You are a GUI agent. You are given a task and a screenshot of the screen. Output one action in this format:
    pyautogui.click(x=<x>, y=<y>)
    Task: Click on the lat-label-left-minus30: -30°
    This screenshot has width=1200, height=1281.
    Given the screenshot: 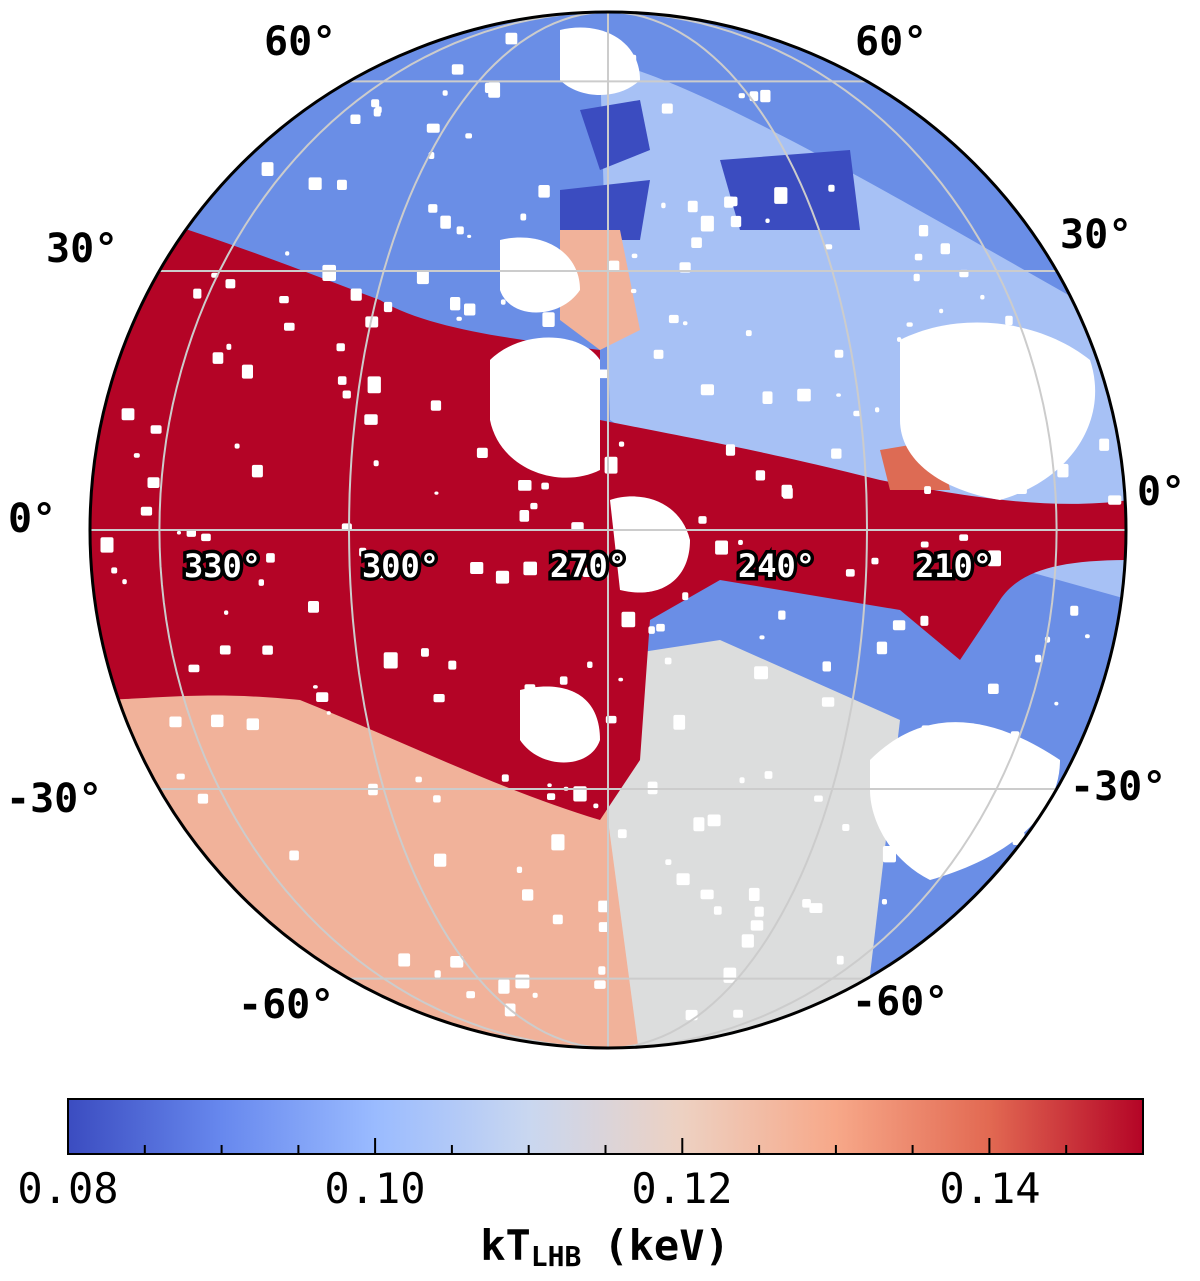 What is the action you would take?
    pyautogui.click(x=54, y=799)
    